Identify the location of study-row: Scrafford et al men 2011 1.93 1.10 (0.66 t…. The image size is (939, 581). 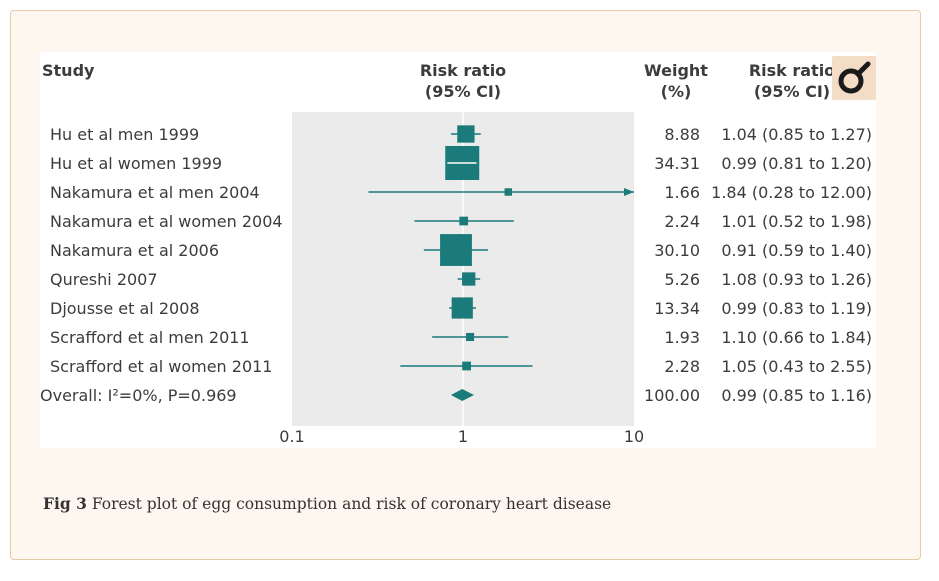
(461, 337).